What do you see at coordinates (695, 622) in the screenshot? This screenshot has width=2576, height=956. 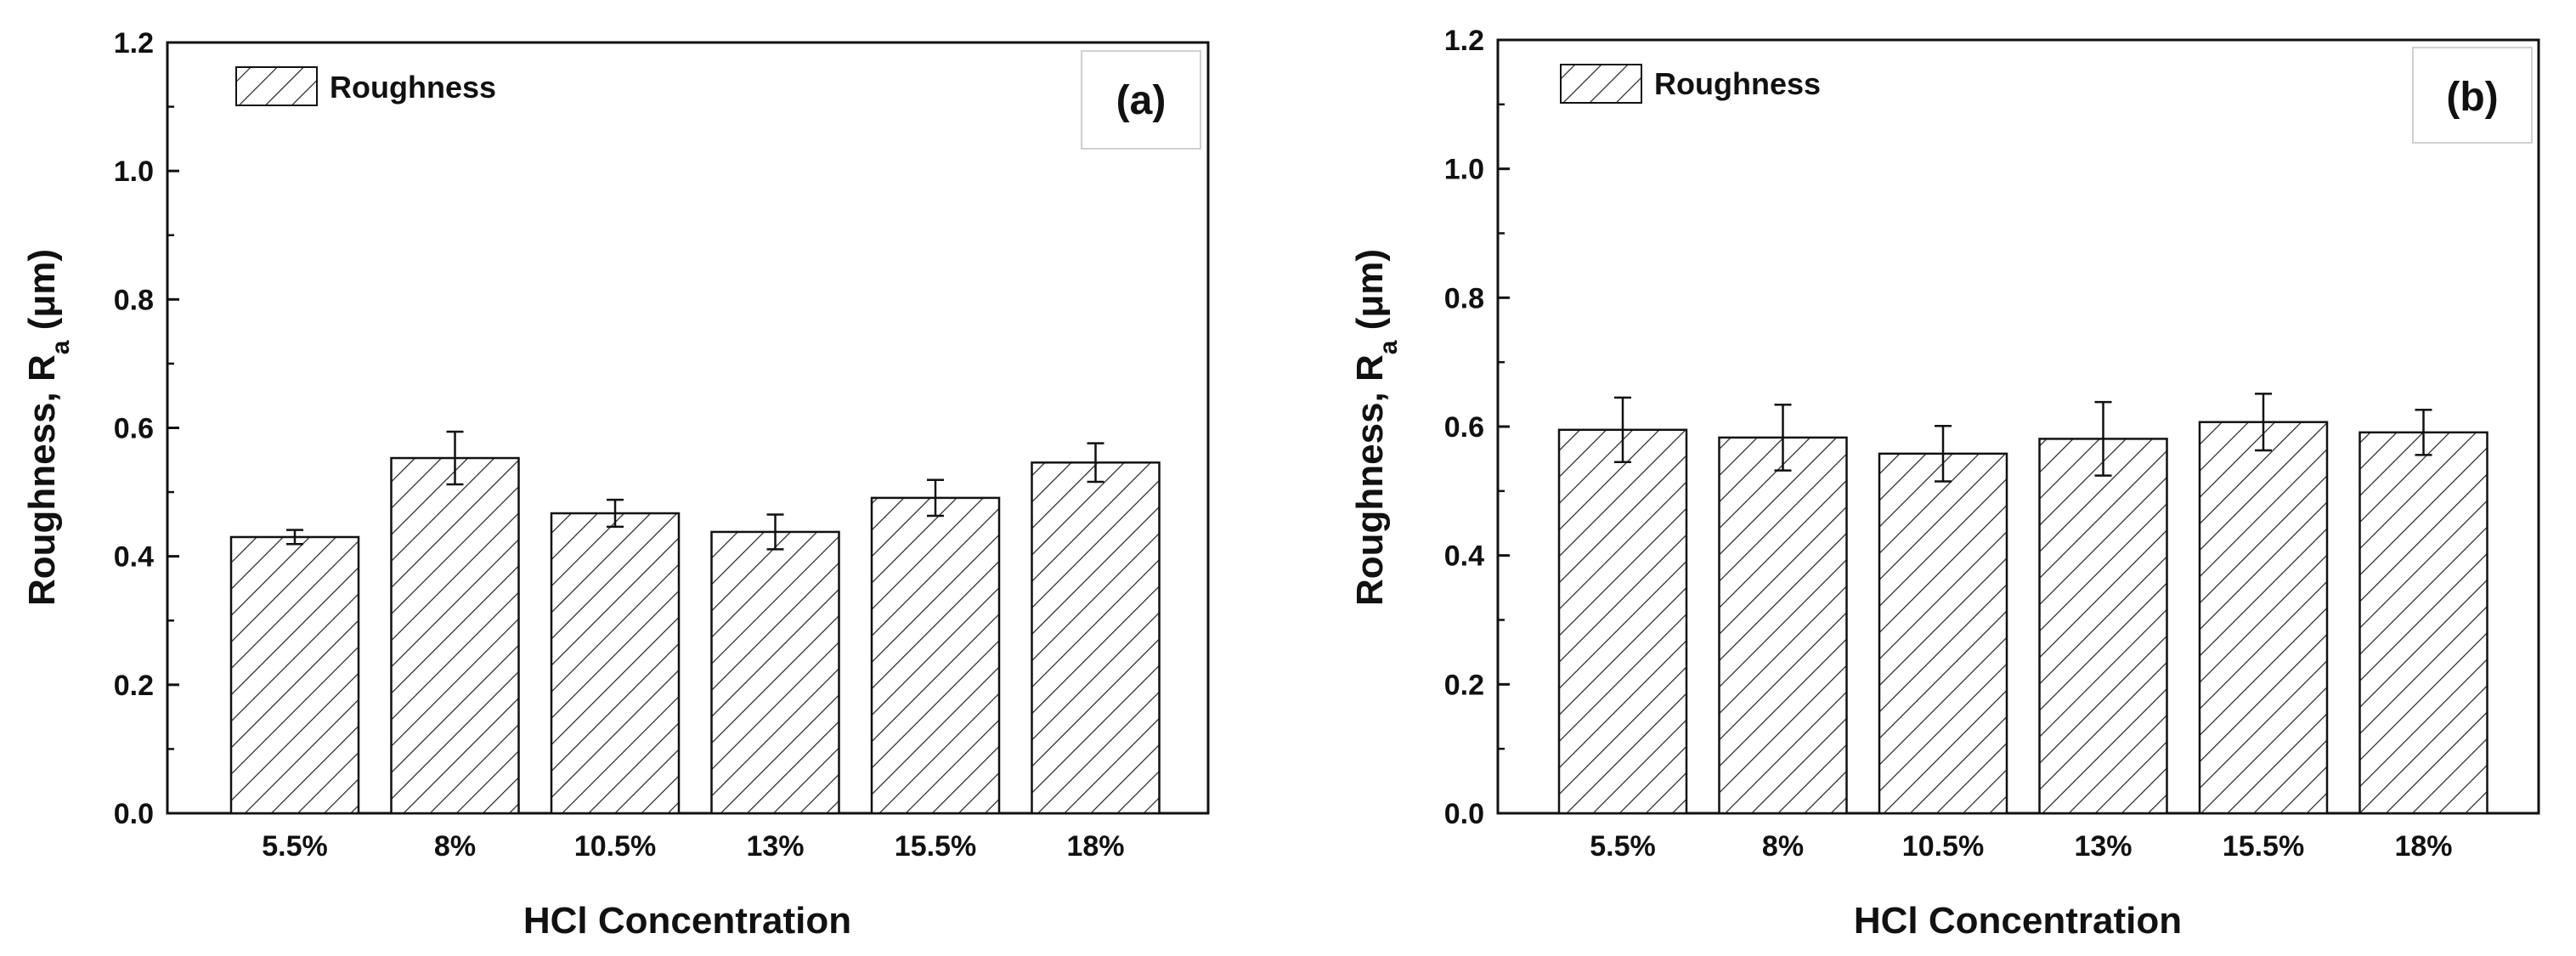 I see `bar-series` at bounding box center [695, 622].